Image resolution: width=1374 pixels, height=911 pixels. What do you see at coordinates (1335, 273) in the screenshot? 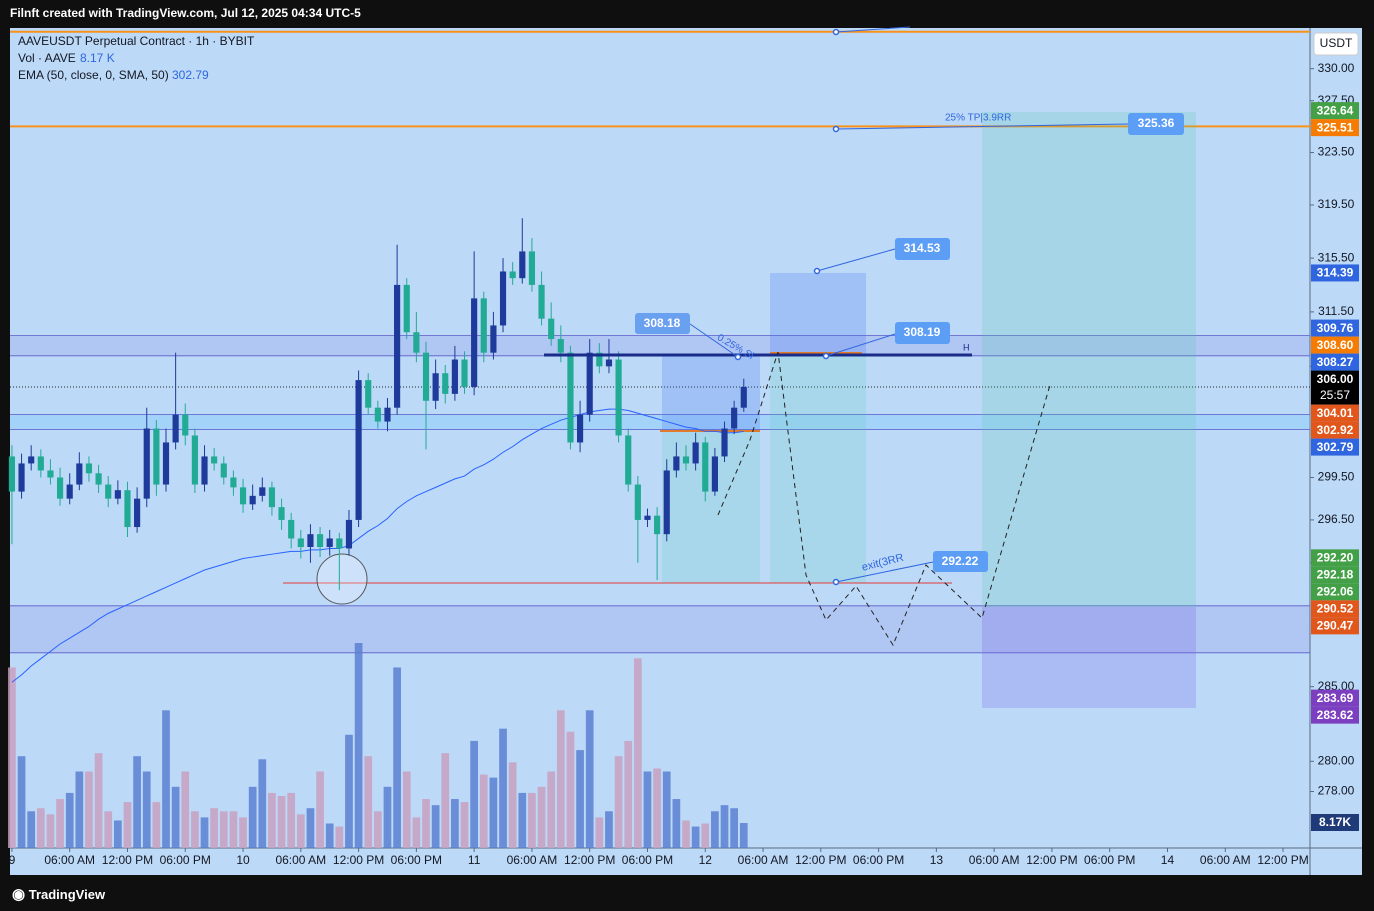
I see `price-badge-label: 314.39` at bounding box center [1335, 273].